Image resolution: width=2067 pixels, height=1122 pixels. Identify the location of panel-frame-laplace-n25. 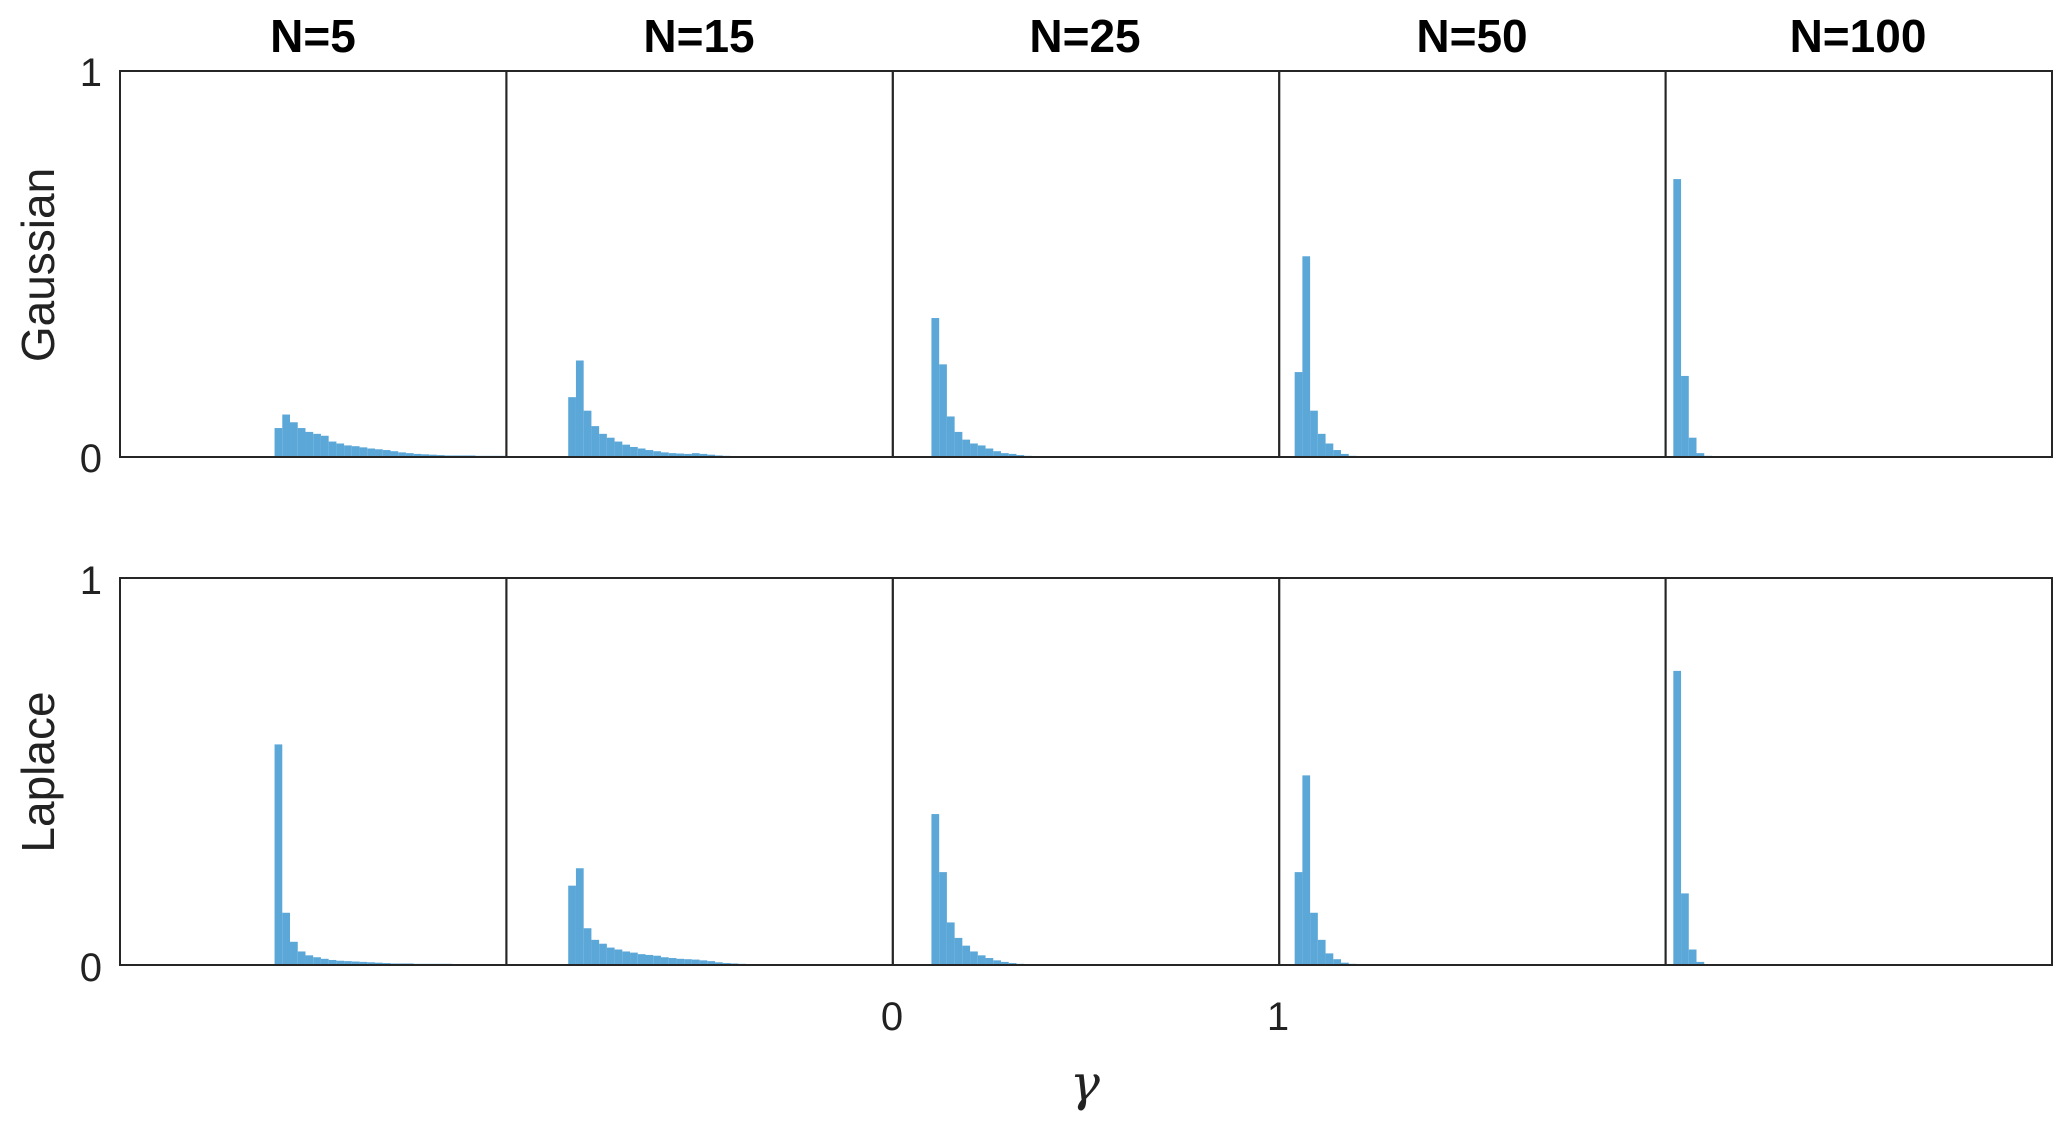
(1086, 771).